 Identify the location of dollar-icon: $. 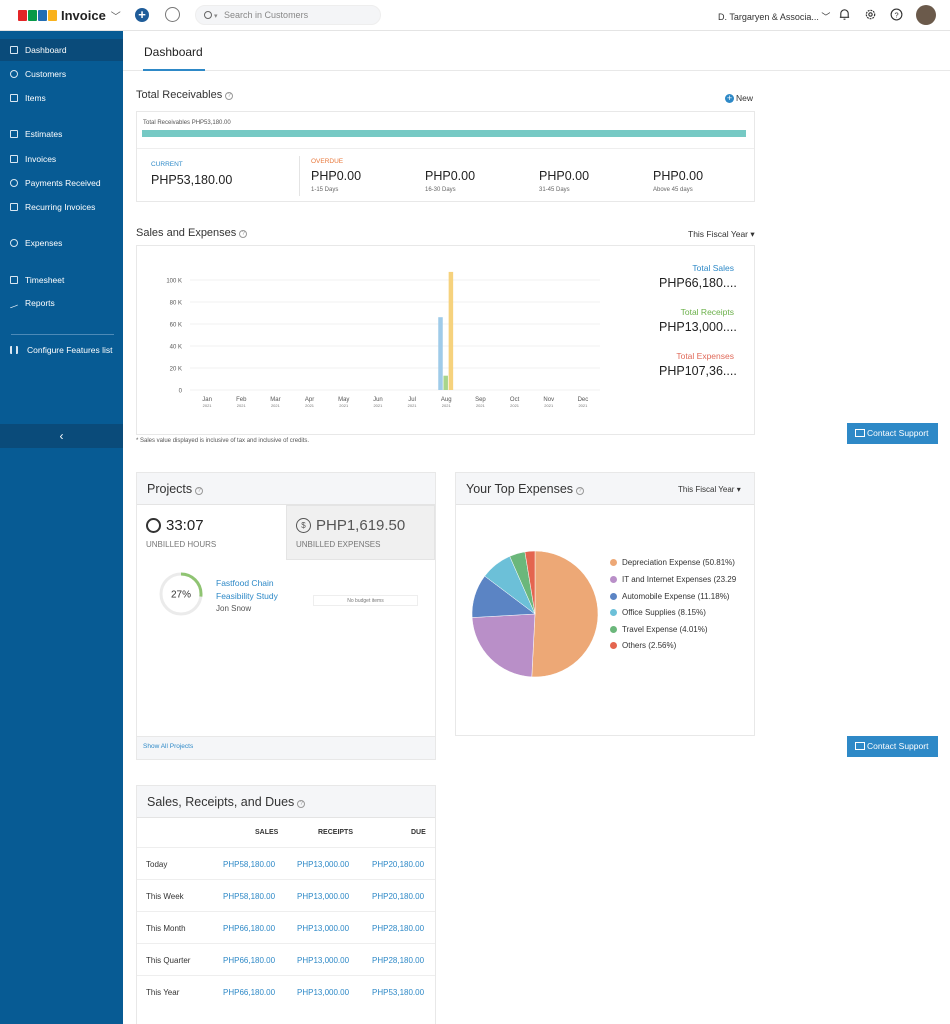
(303, 525).